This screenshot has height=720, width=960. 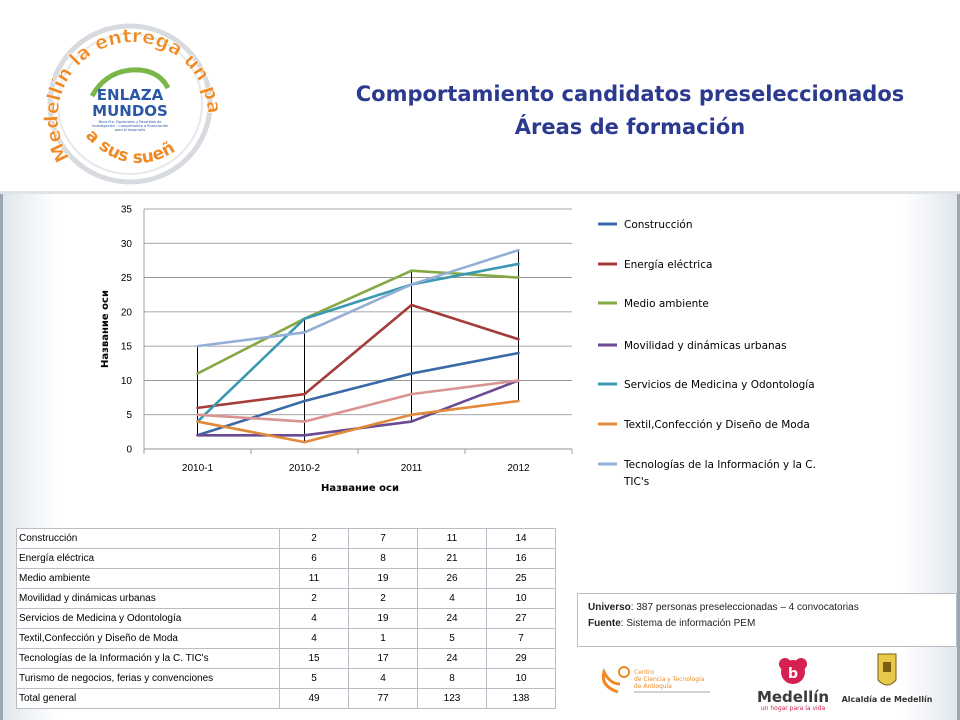 What do you see at coordinates (148, 618) in the screenshot?
I see `table-row-label: Servicios de Medicina y Odontología` at bounding box center [148, 618].